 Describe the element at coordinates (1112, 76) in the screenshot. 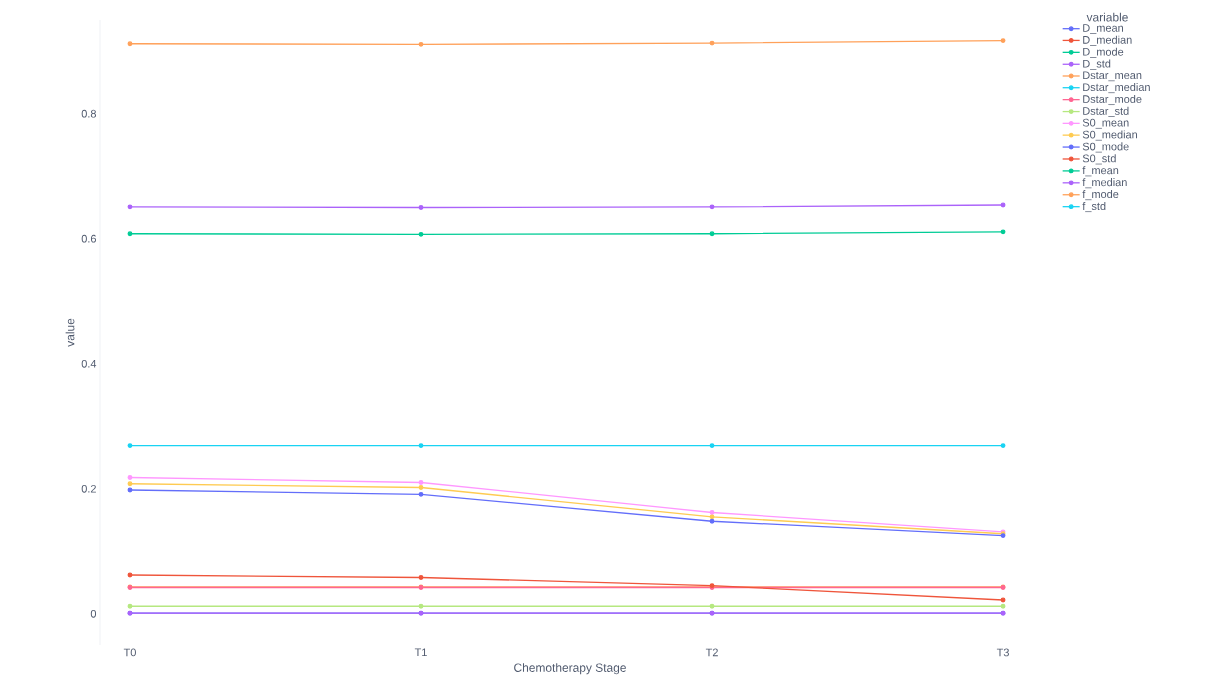

I see `legend-label: Dstar_mean` at that location.